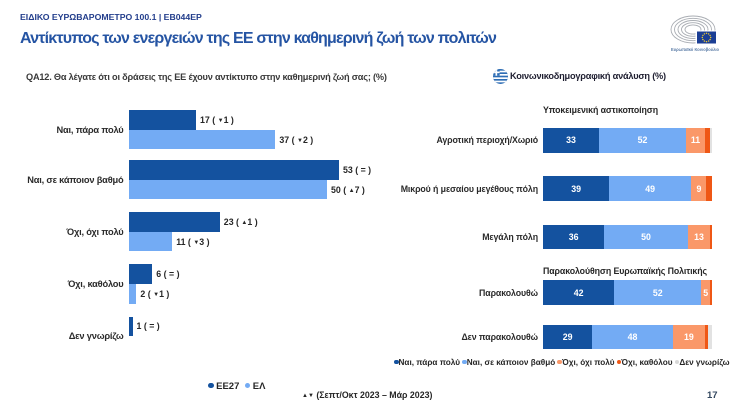 The image size is (734, 420). I want to click on svg-text: Ευρωπαϊκό Κοινοβούλιο, so click(695, 49).